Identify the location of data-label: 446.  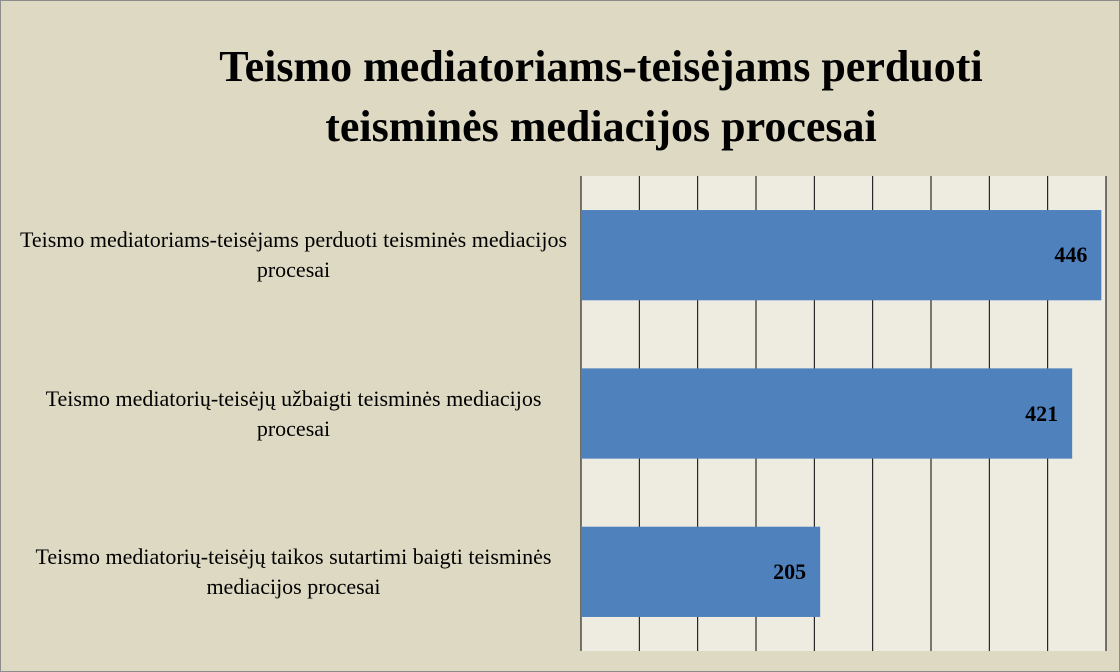
(1071, 255).